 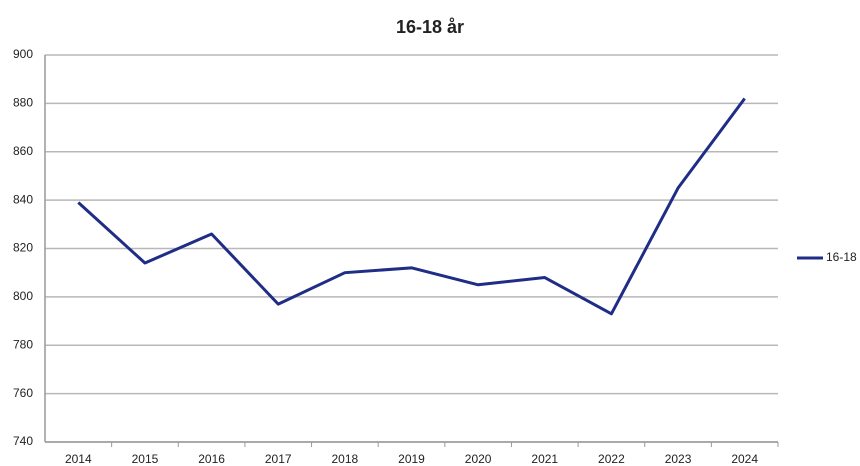 I want to click on x-tick-label: 2021, so click(x=544, y=459).